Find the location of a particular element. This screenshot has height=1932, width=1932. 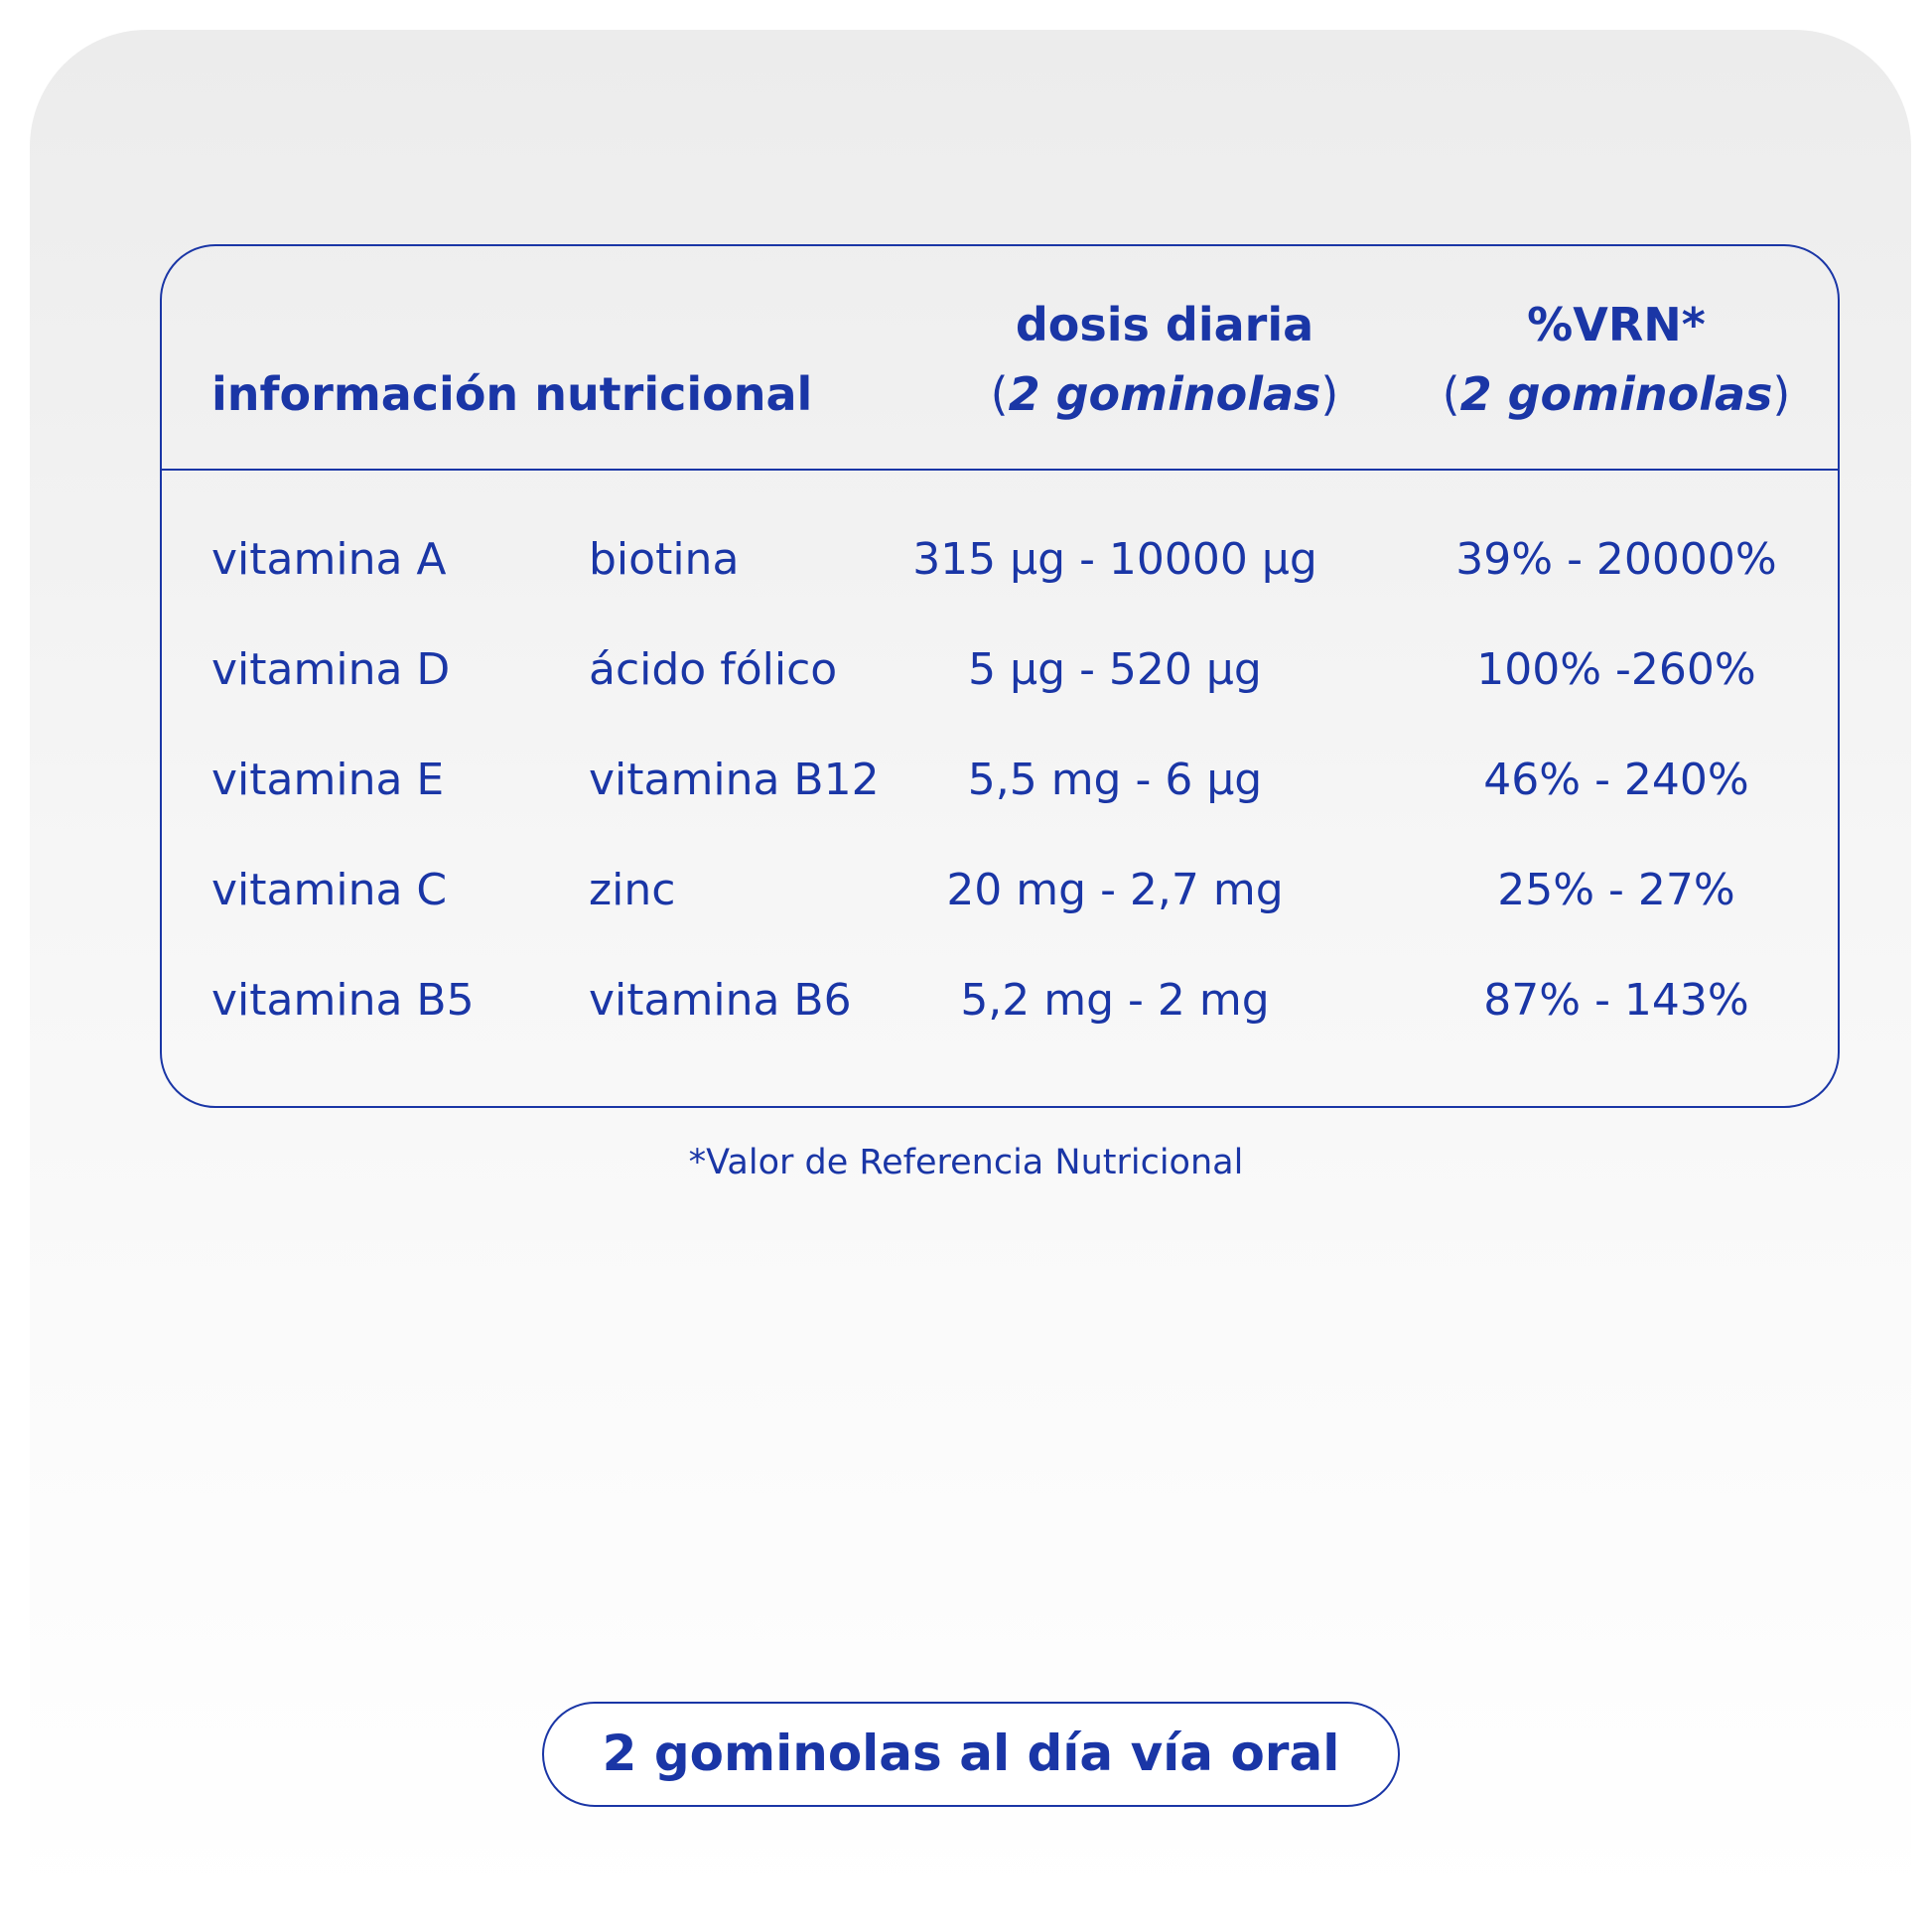

nutrient-2: vitamina B6 is located at coordinates (720, 1000).